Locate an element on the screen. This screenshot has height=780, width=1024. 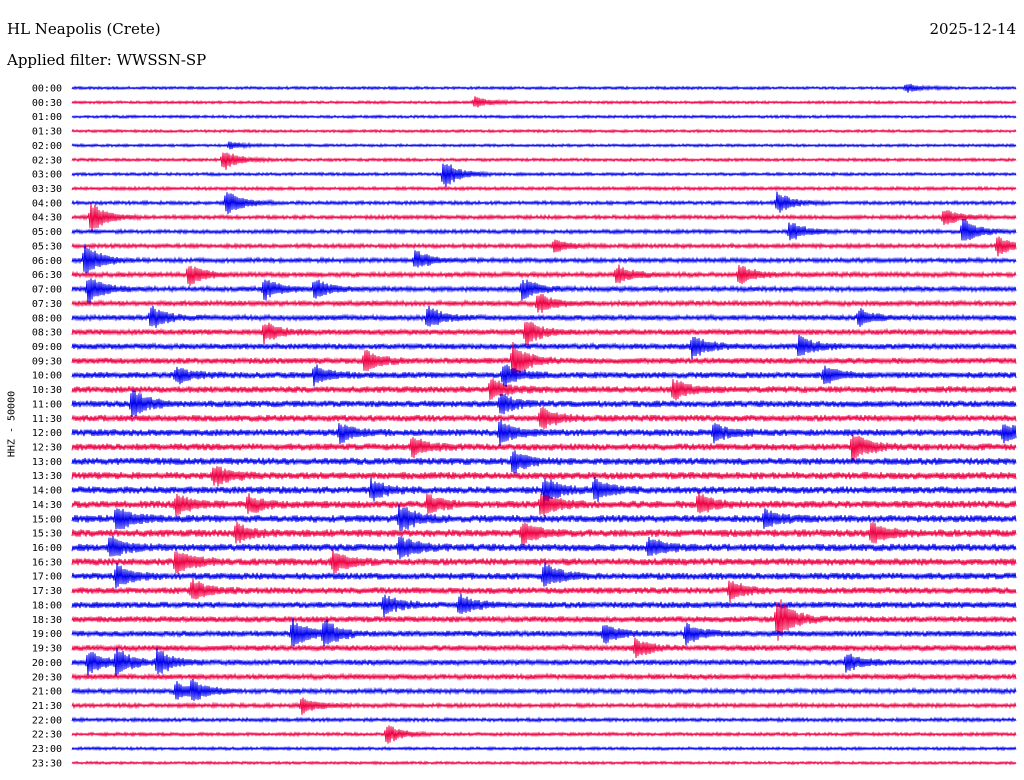
trace-row-2030 is located at coordinates (544, 677).